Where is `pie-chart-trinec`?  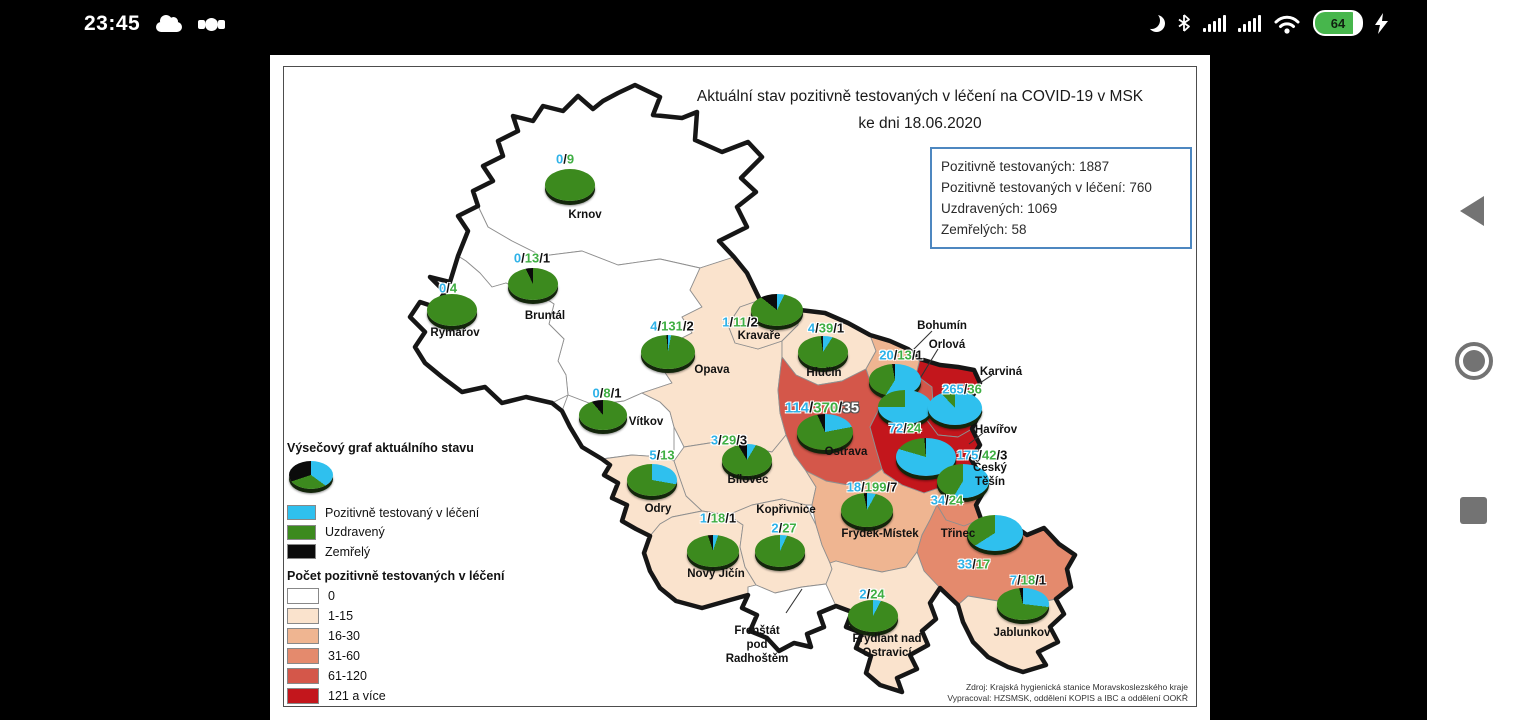
pie-chart-trinec is located at coordinates (995, 533).